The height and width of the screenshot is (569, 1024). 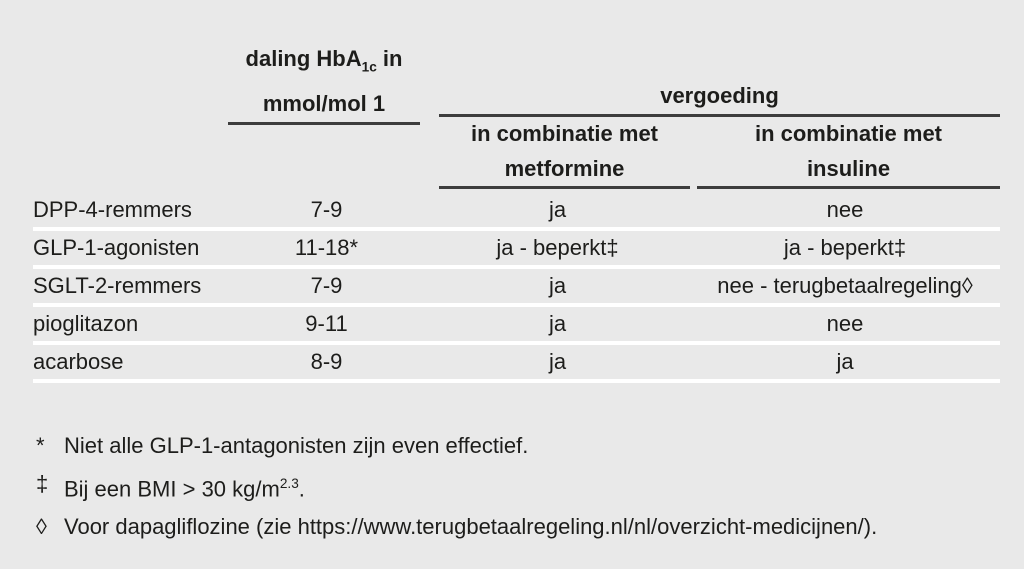 What do you see at coordinates (324, 104) in the screenshot?
I see `column-header-daling-line2: mmol/mol 1` at bounding box center [324, 104].